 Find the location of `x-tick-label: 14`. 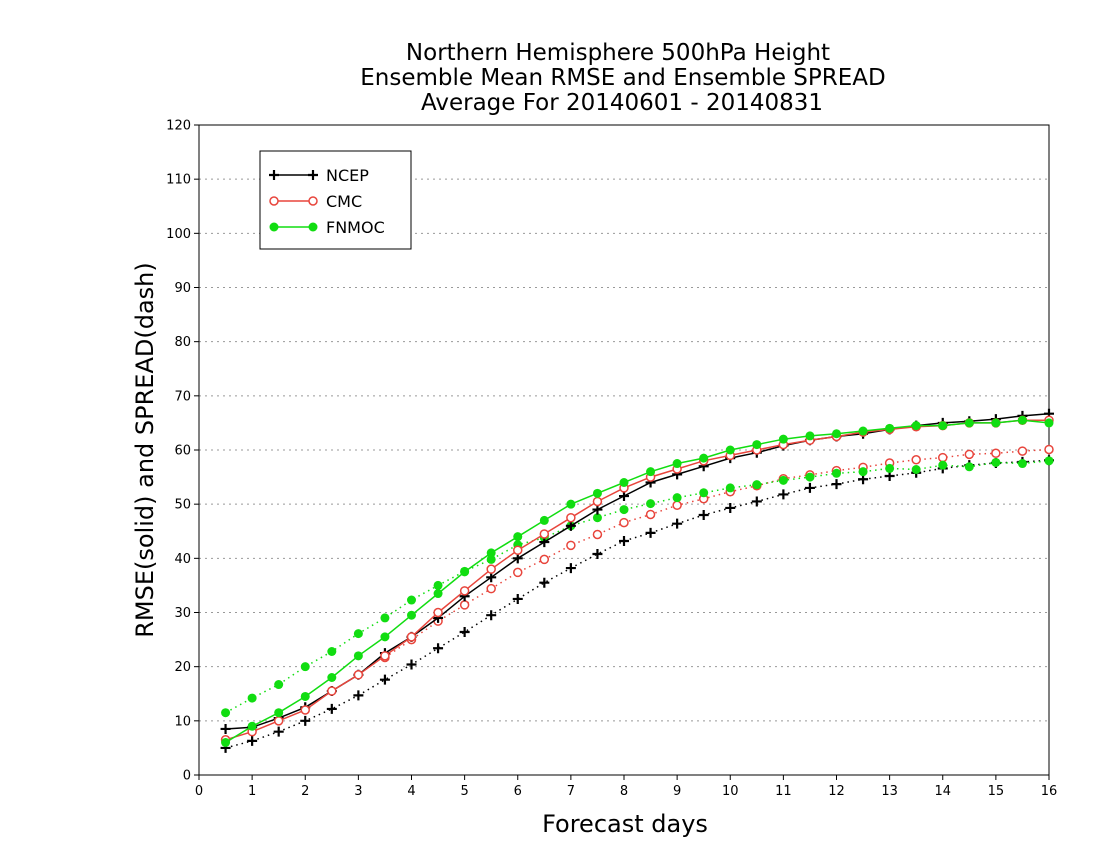

x-tick-label: 14 is located at coordinates (942, 791).